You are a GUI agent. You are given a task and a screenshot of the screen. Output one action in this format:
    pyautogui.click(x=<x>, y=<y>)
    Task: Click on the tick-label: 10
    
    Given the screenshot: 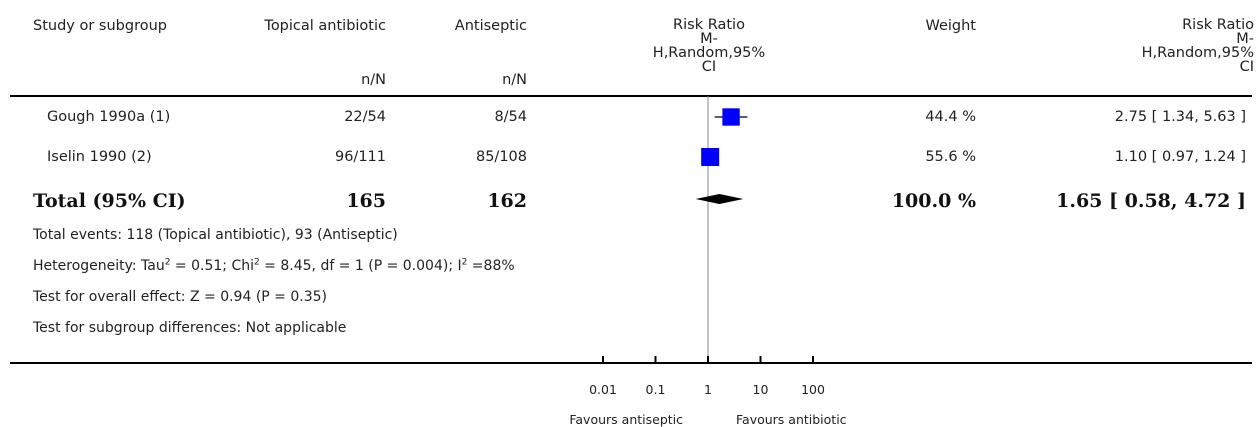 What is the action you would take?
    pyautogui.click(x=761, y=389)
    